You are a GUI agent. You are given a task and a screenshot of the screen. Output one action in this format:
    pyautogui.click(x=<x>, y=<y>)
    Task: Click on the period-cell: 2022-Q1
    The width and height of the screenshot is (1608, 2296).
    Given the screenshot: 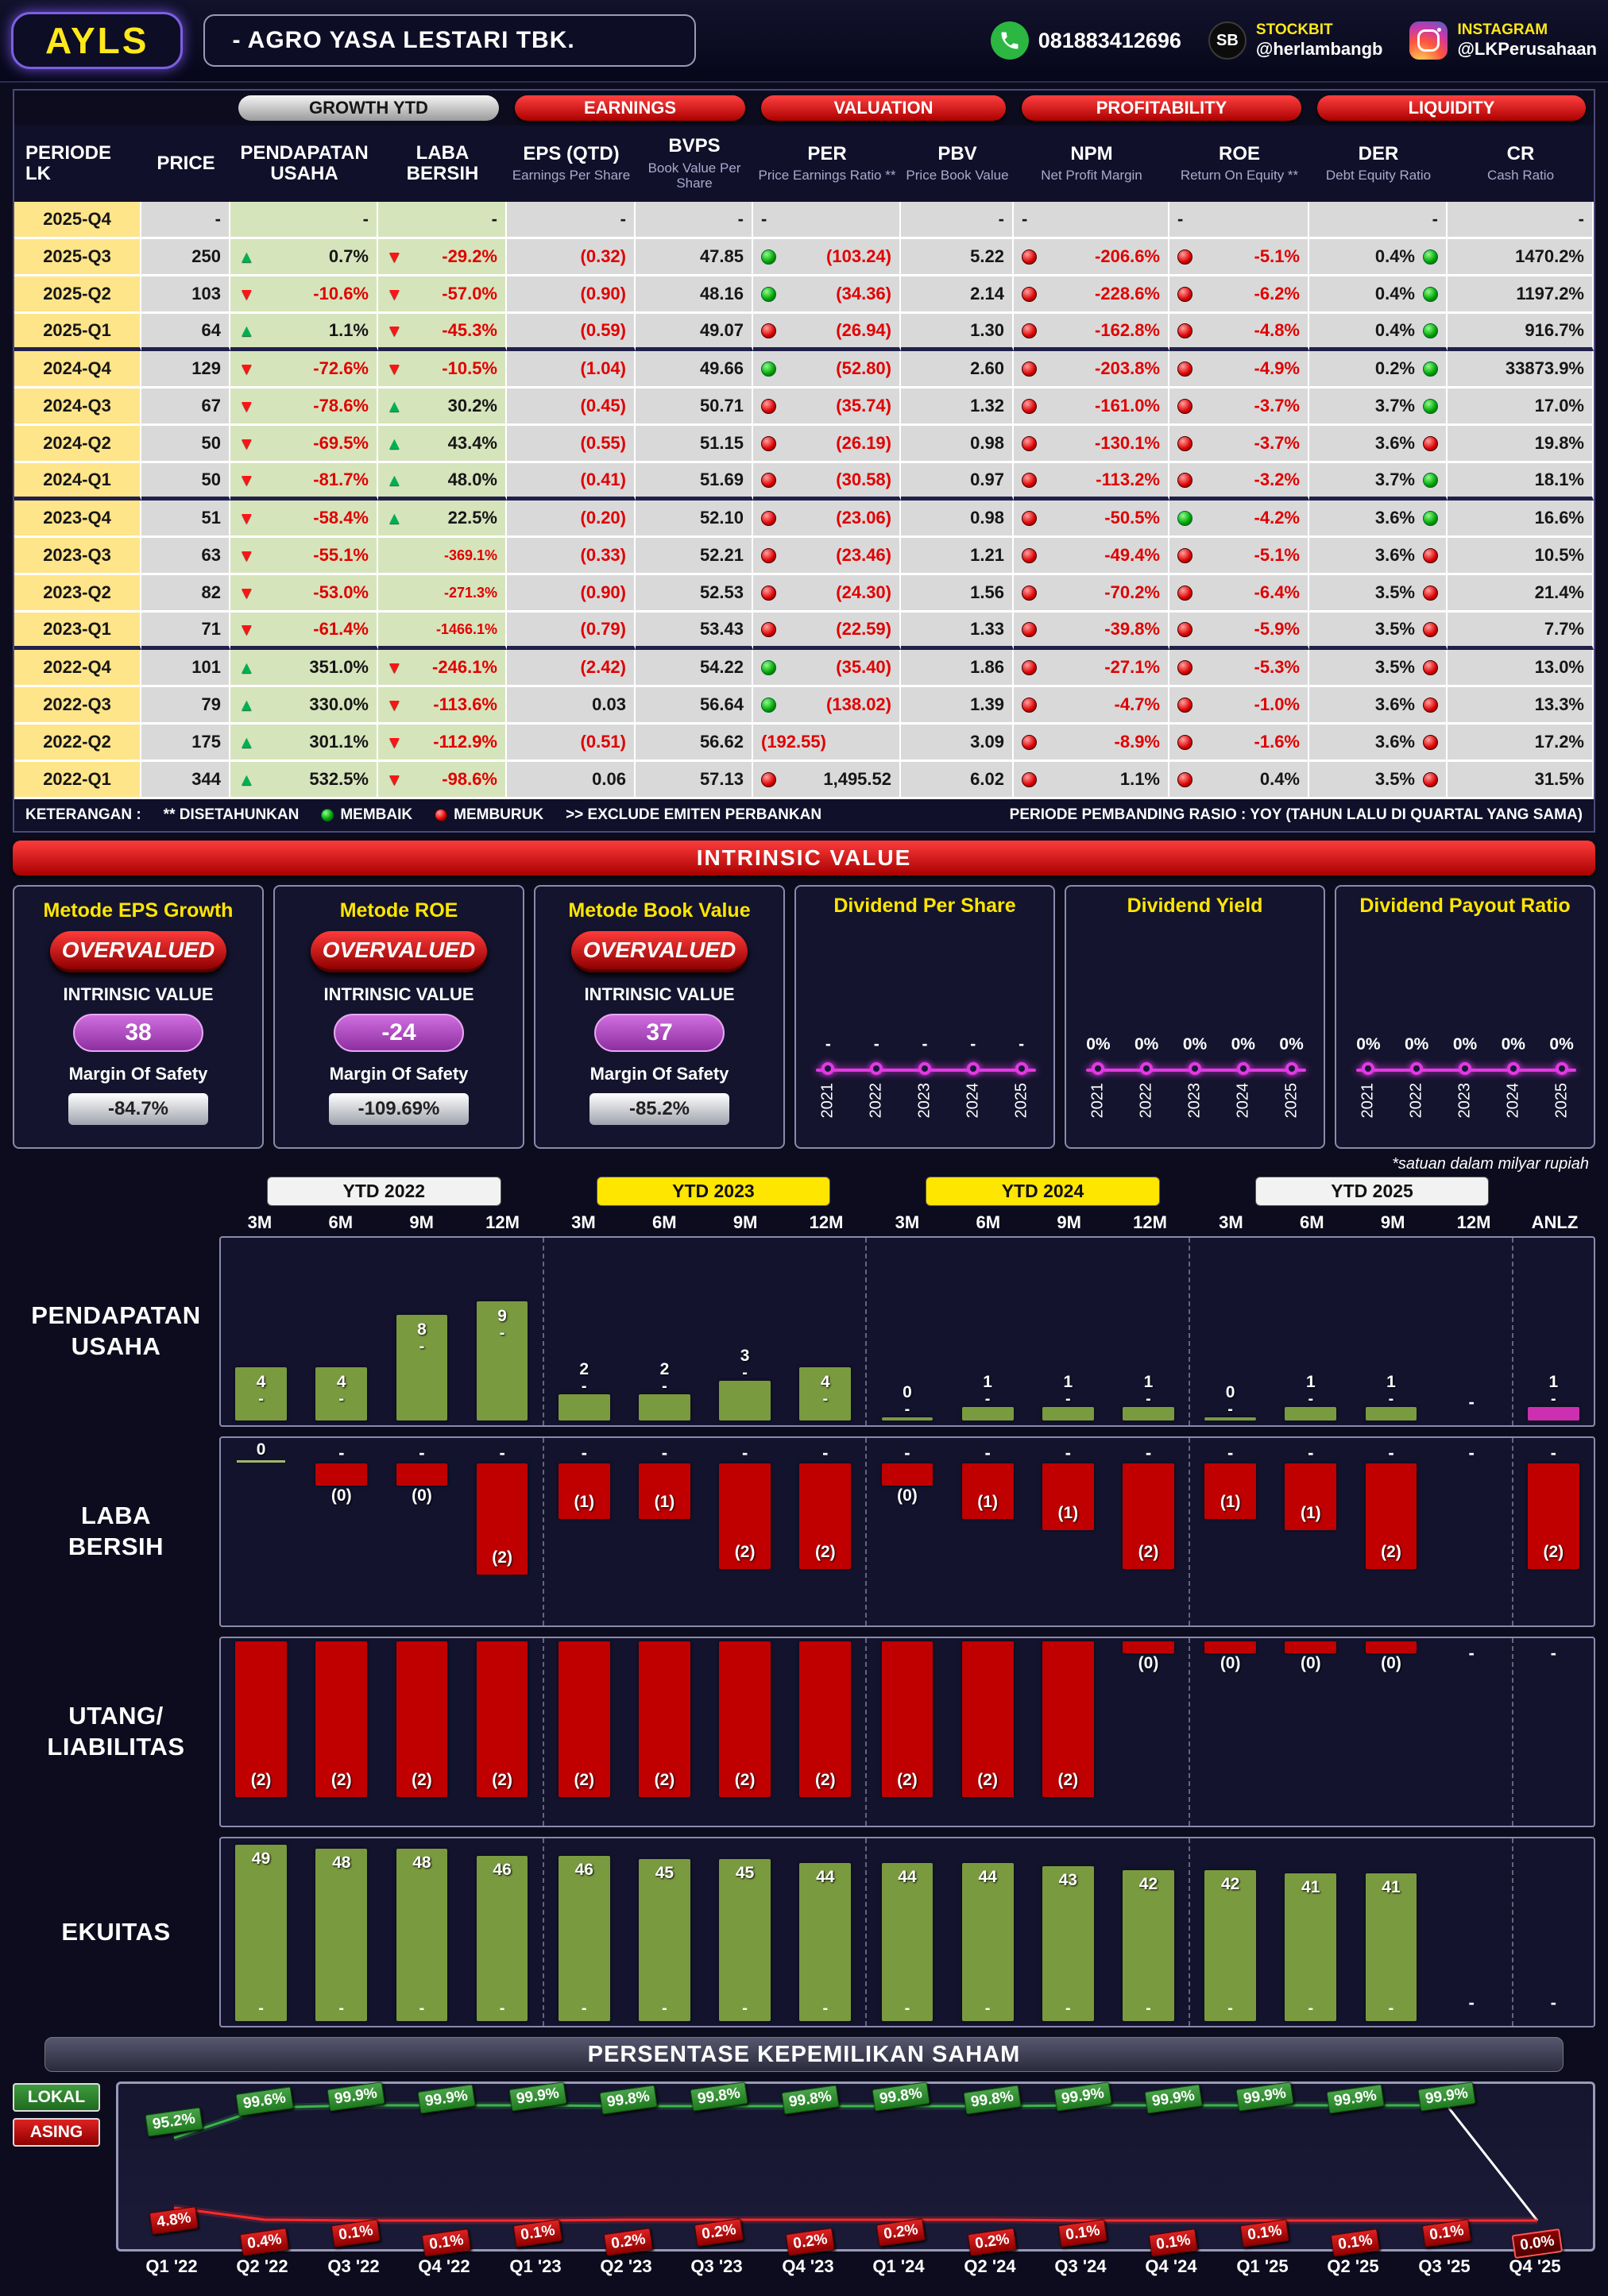 What is the action you would take?
    pyautogui.click(x=77, y=780)
    